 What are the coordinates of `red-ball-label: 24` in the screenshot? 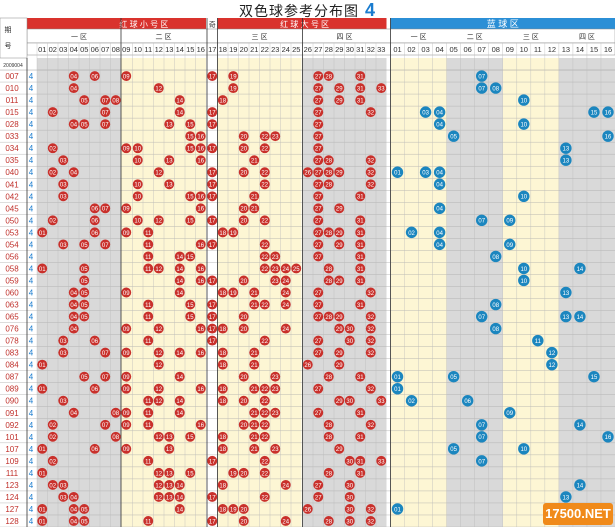 It's located at (285, 282).